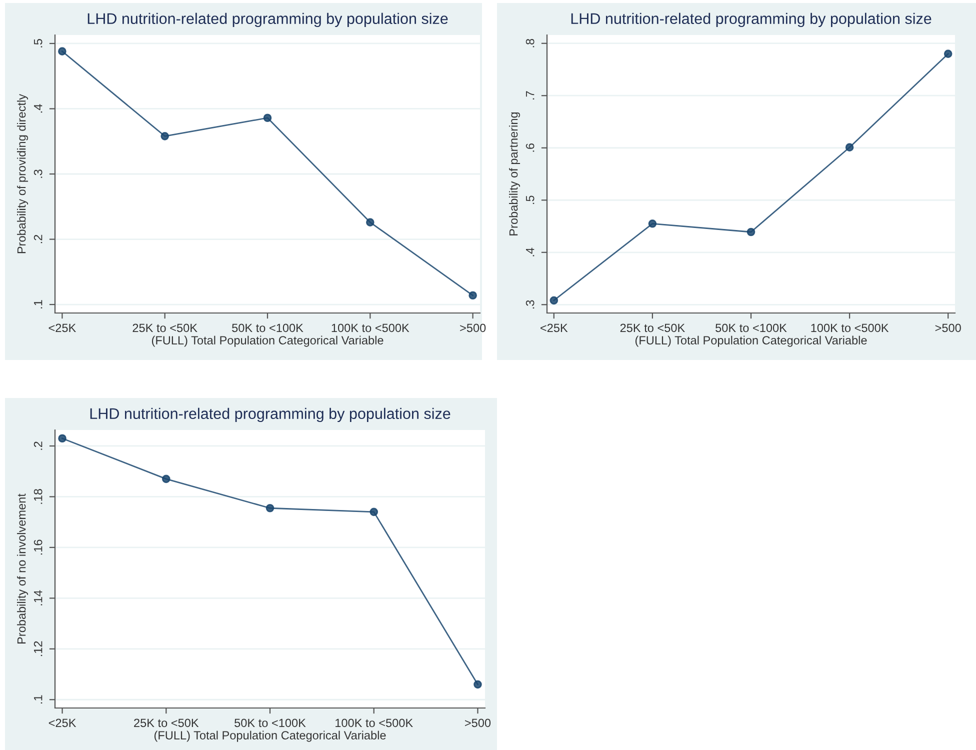  What do you see at coordinates (530, 95) in the screenshot?
I see `y-tick-label: .7` at bounding box center [530, 95].